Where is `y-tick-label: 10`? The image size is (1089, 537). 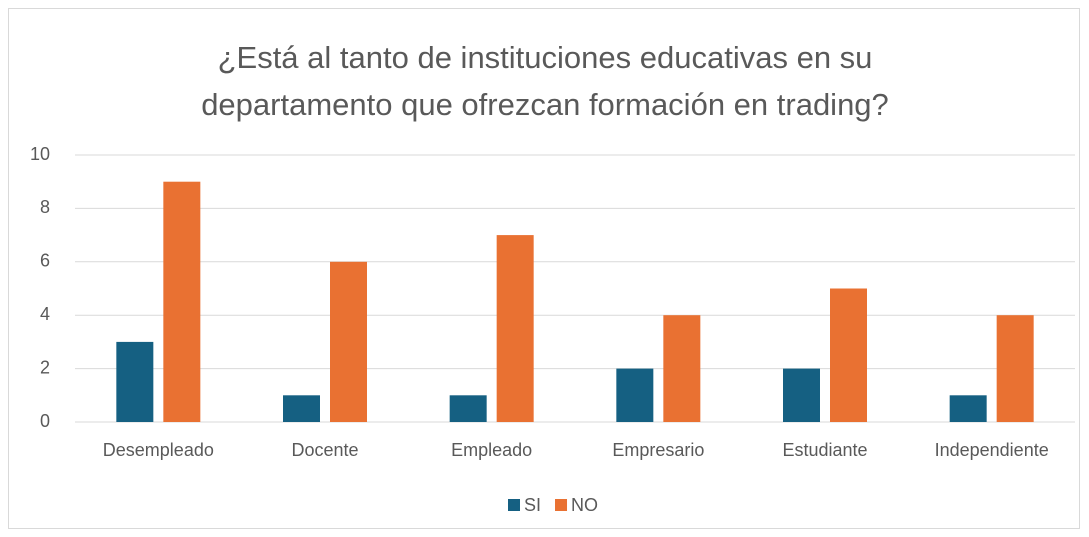 y-tick-label: 10 is located at coordinates (40, 154).